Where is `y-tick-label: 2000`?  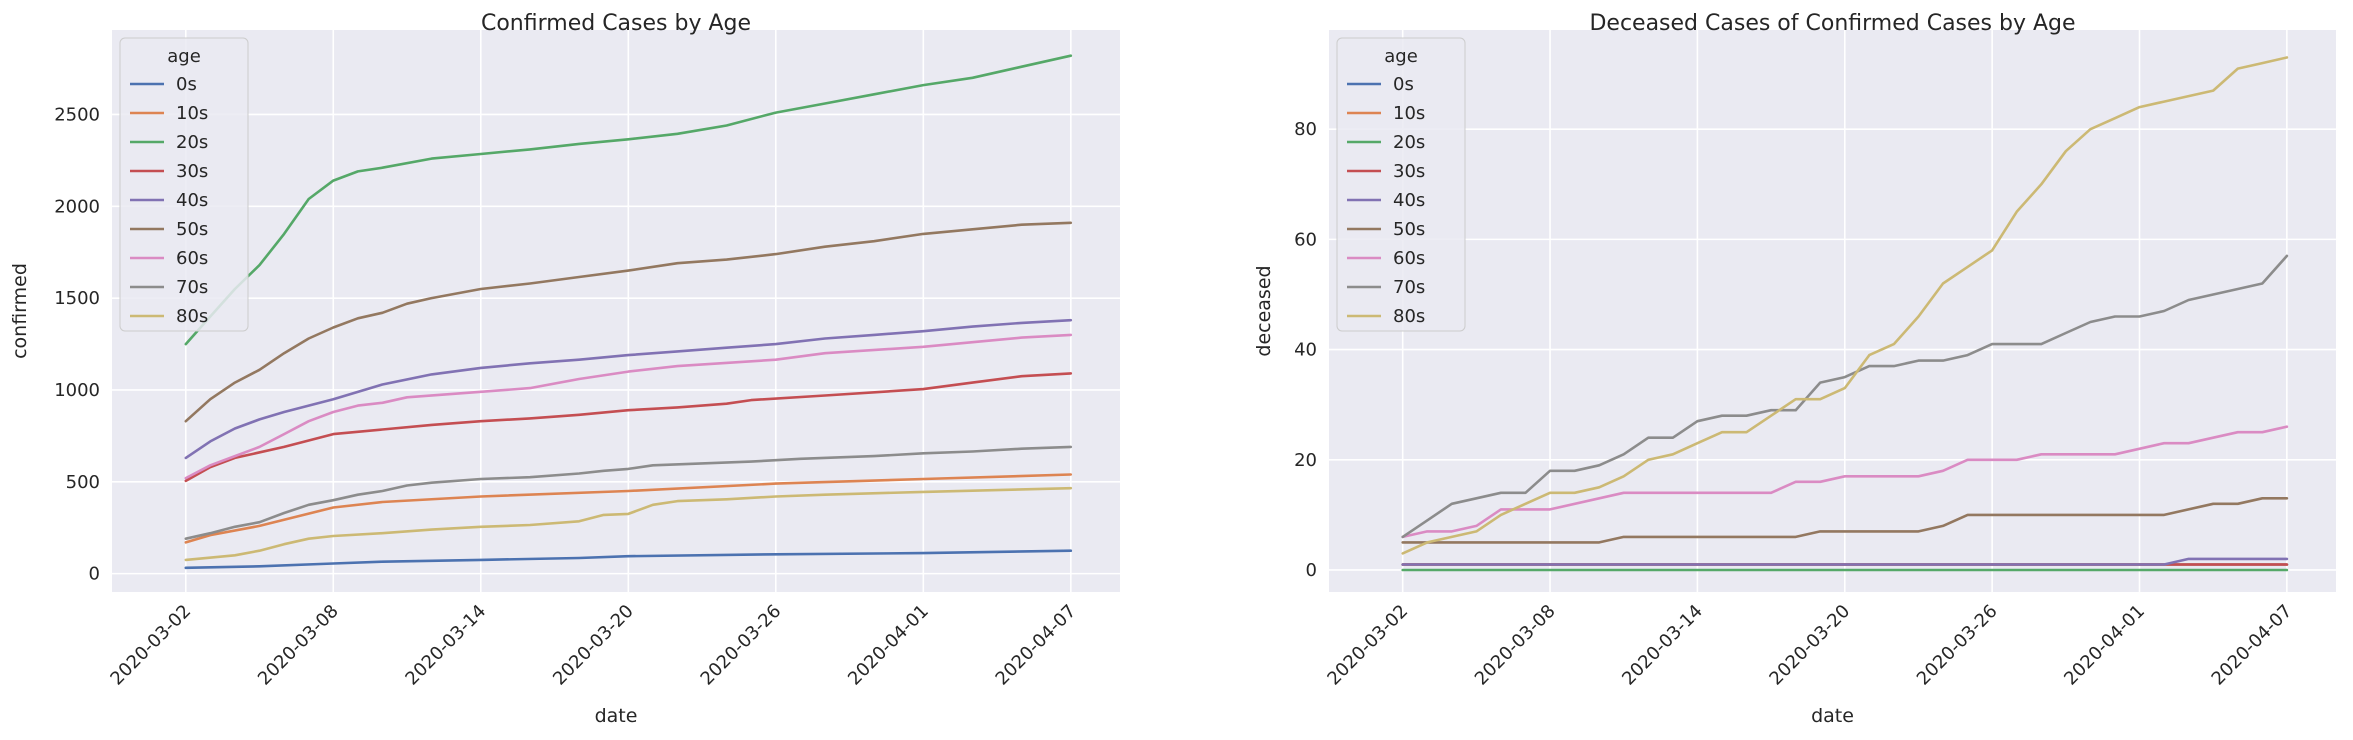 y-tick-label: 2000 is located at coordinates (77, 206).